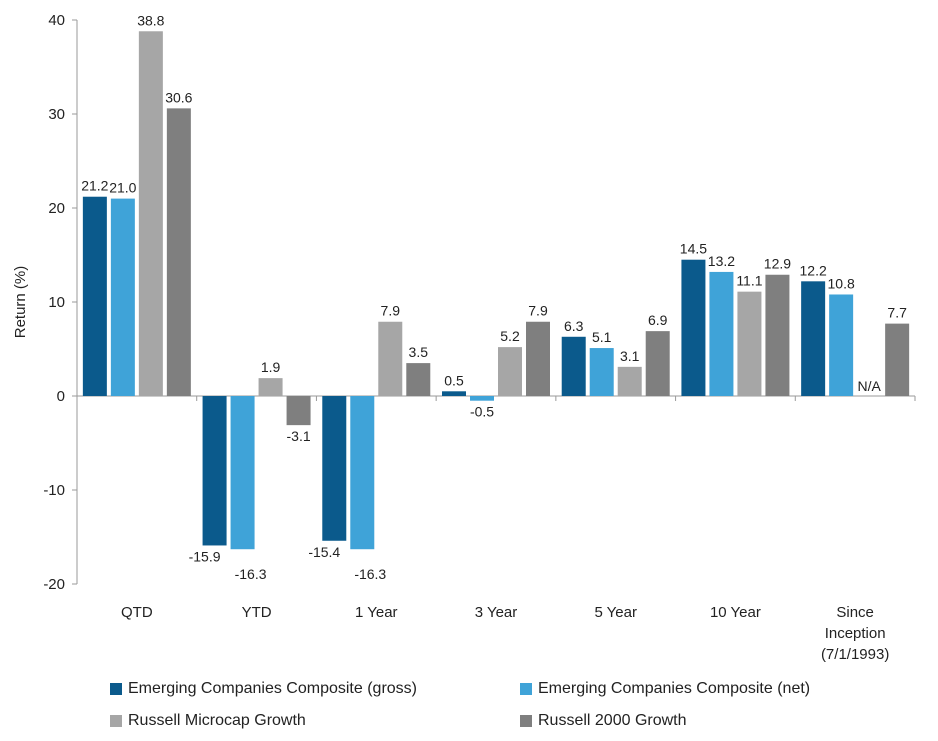 The image size is (938, 741). What do you see at coordinates (602, 337) in the screenshot?
I see `data-label: 5.1` at bounding box center [602, 337].